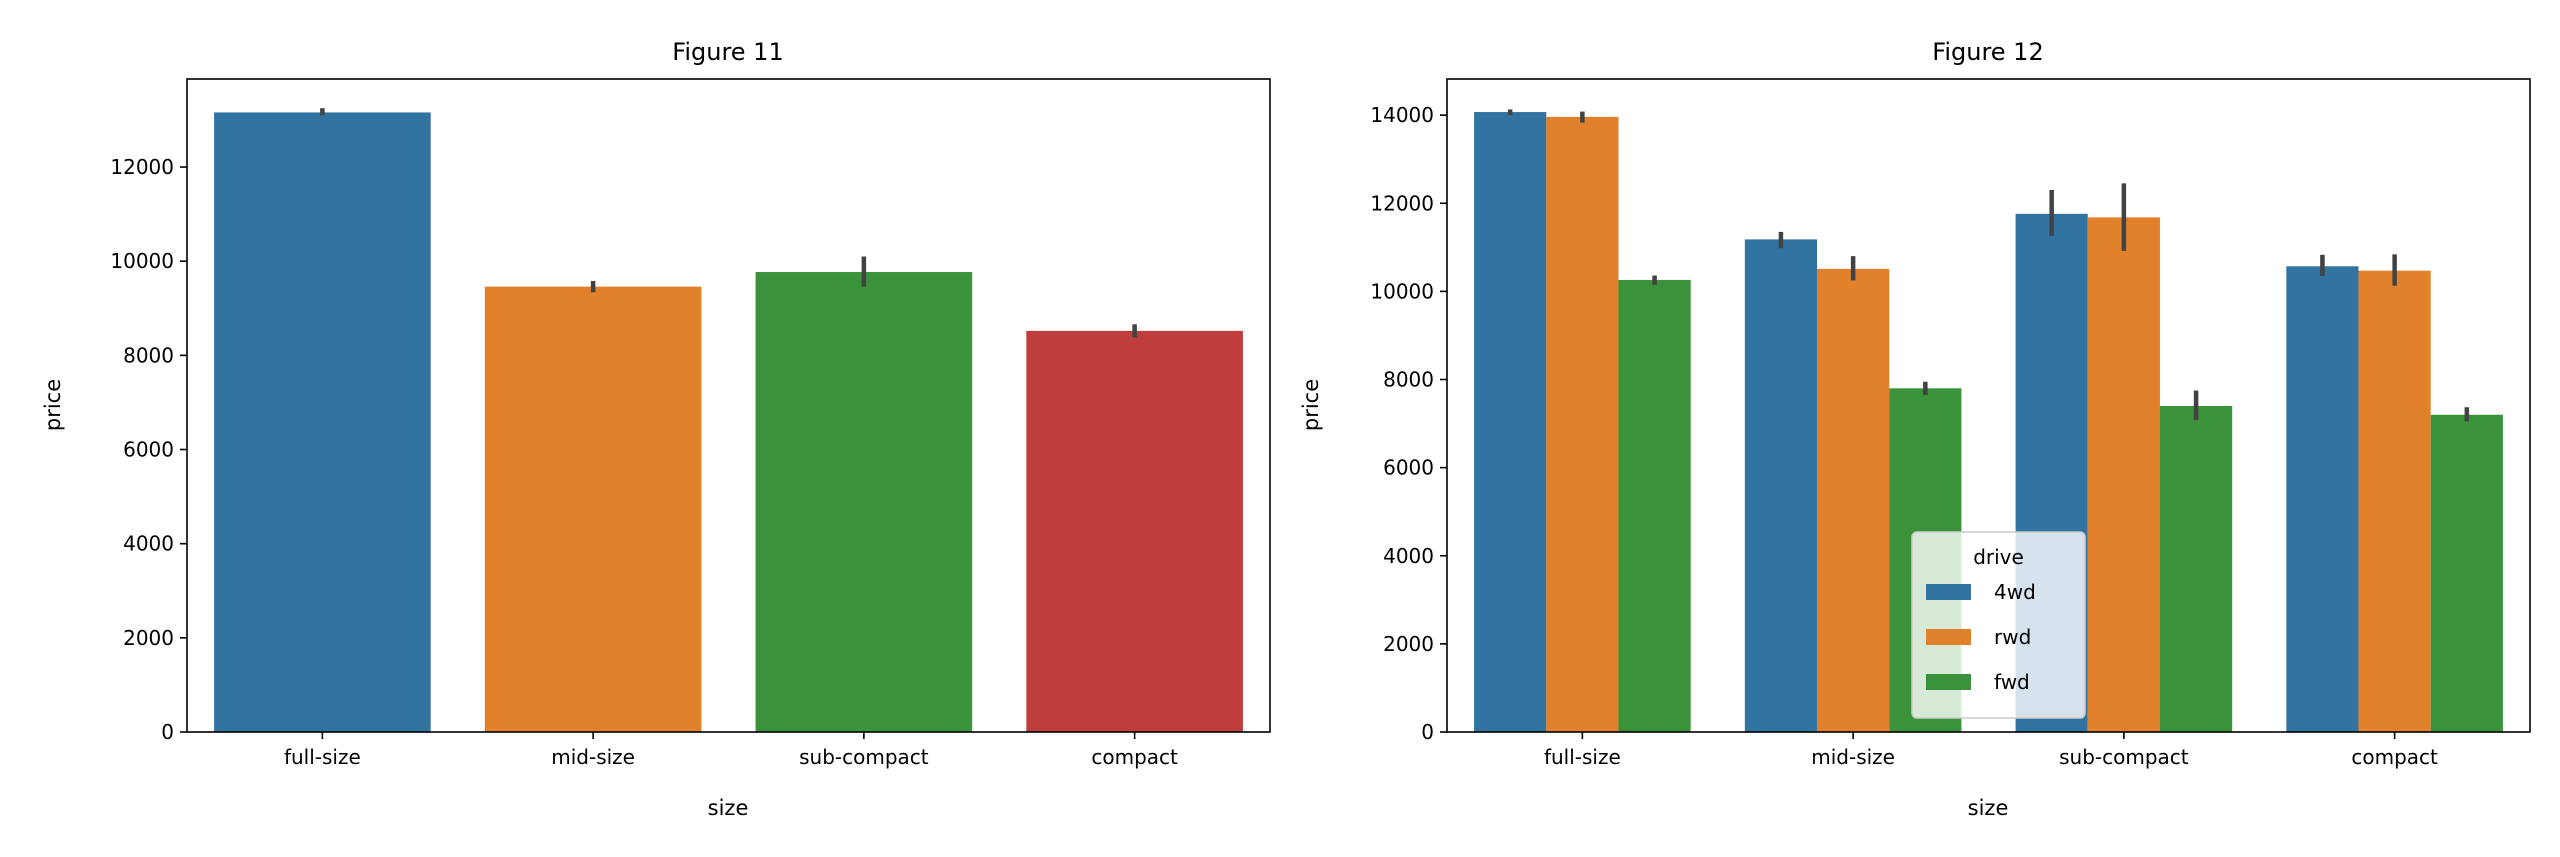 Image resolution: width=2560 pixels, height=857 pixels. Describe the element at coordinates (2015, 592) in the screenshot. I see `legend-label: 4wd` at that location.